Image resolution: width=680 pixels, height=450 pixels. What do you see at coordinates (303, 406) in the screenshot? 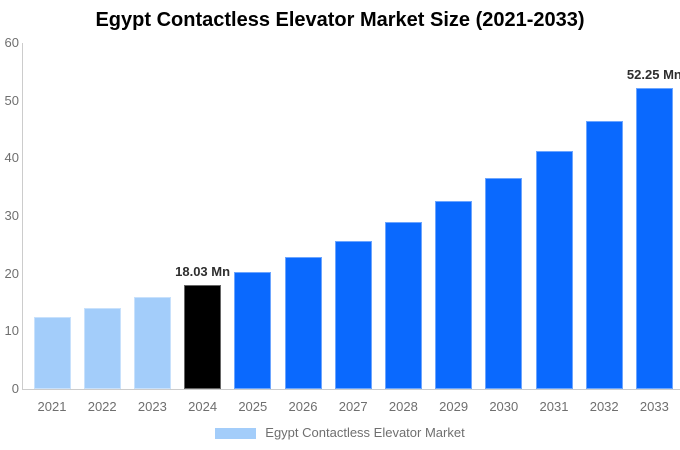
I see `x-axis-tick-label: 2026` at bounding box center [303, 406].